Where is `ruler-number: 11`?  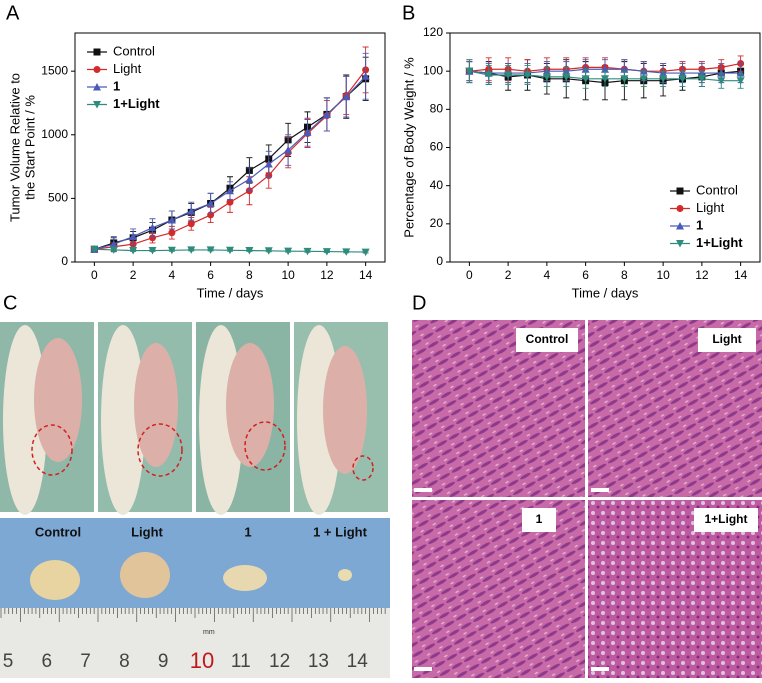 ruler-number: 11 is located at coordinates (241, 661).